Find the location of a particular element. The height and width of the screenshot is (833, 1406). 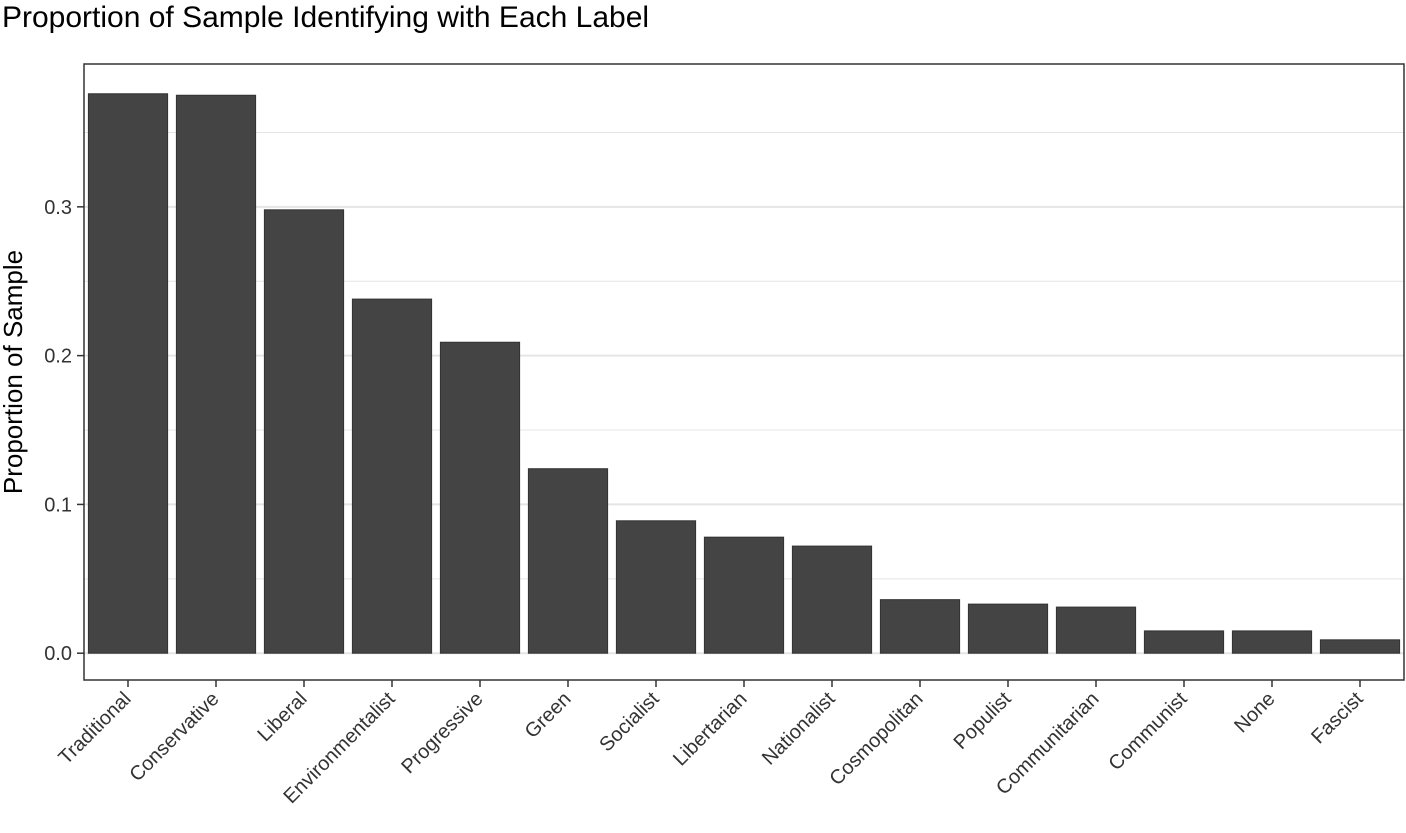

x-tick-label-socialist: Socialist is located at coordinates (629, 722).